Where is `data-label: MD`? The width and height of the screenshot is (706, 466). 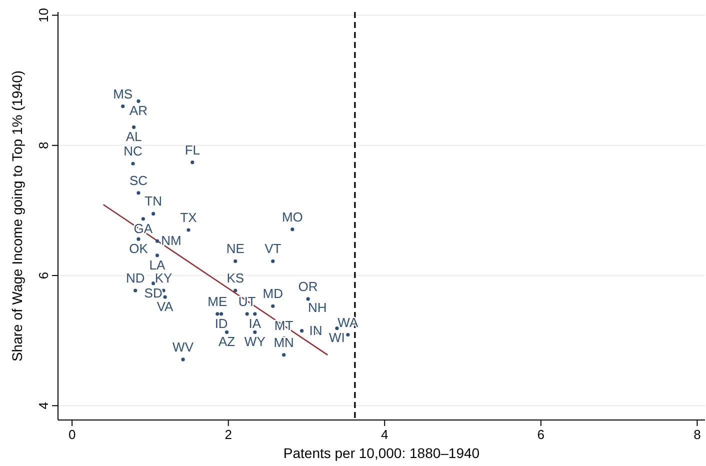 data-label: MD is located at coordinates (272, 294).